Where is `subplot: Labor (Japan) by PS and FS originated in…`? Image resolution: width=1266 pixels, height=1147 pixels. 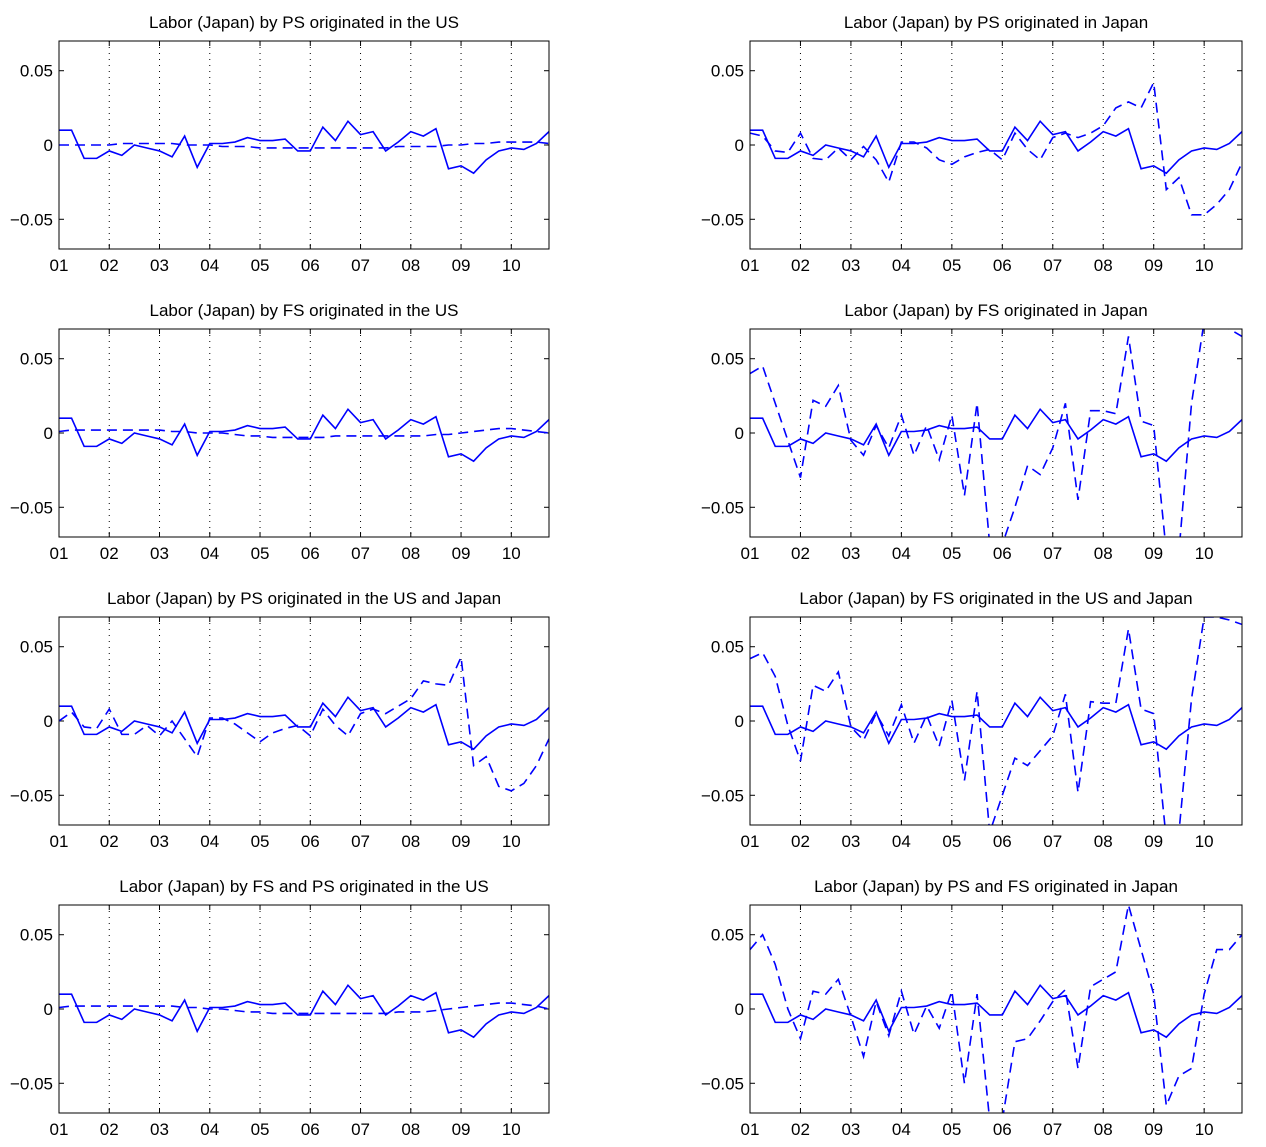 subplot: Labor (Japan) by PS and FS originated in… is located at coordinates (972, 1008).